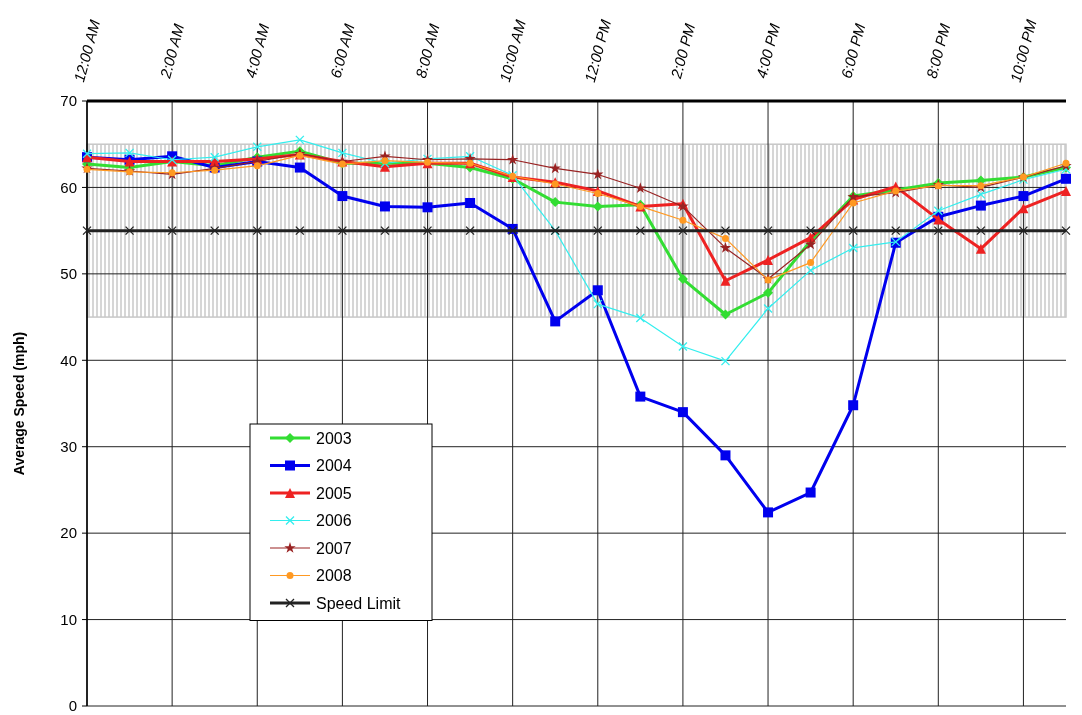 This screenshot has height=715, width=1082. Describe the element at coordinates (682, 51) in the screenshot. I see `x-tick-label: 2:00 PM` at that location.